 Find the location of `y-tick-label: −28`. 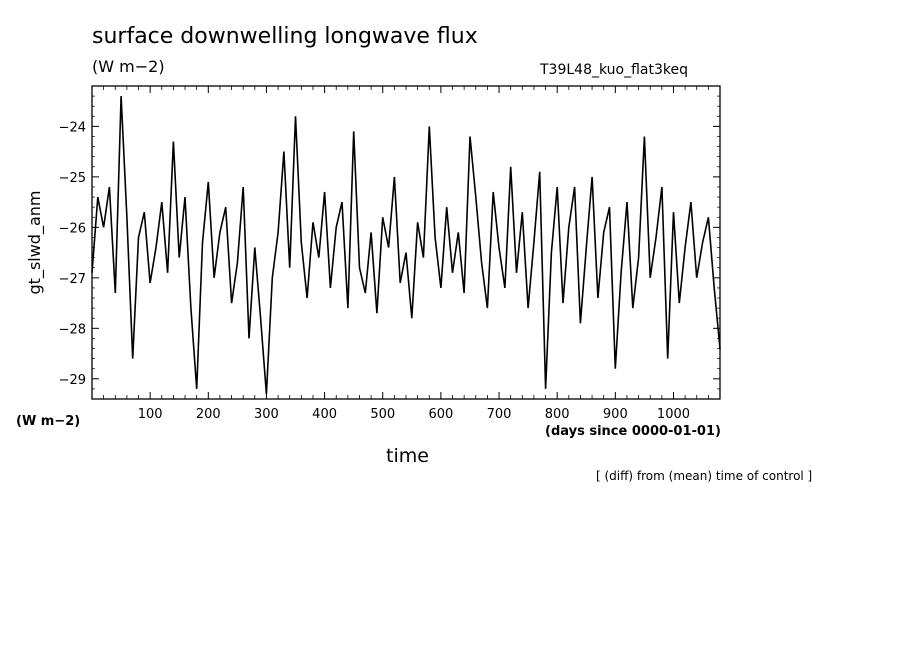

y-tick-label: −28 is located at coordinates (72, 329).